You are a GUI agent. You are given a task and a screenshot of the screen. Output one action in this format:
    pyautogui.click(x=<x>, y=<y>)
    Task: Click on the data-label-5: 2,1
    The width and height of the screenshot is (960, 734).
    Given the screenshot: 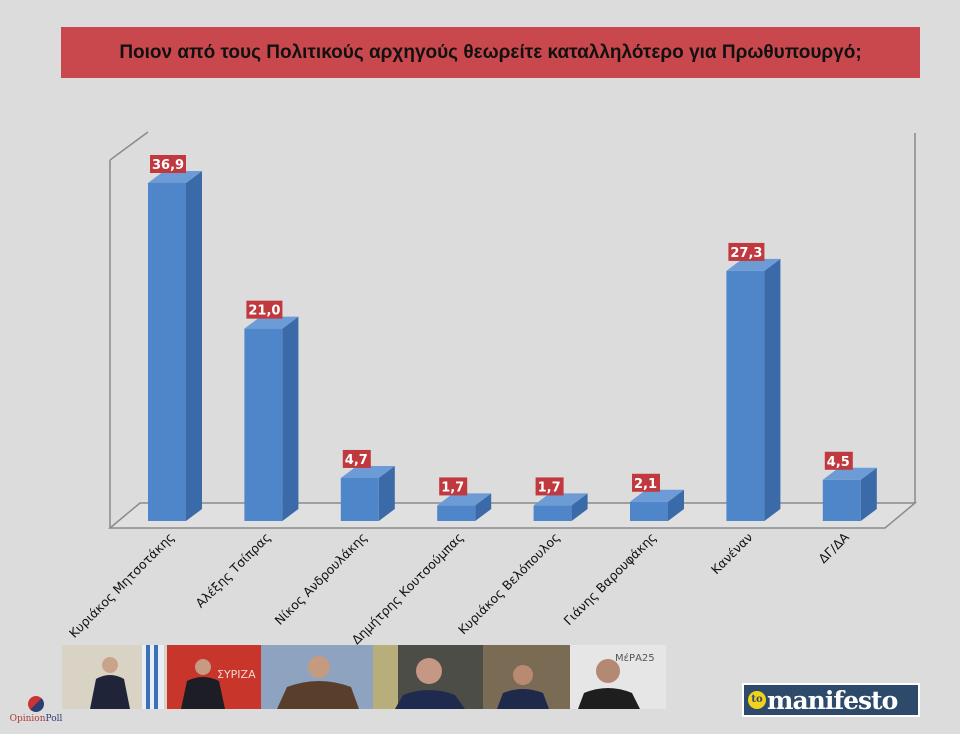 What is the action you would take?
    pyautogui.click(x=645, y=484)
    